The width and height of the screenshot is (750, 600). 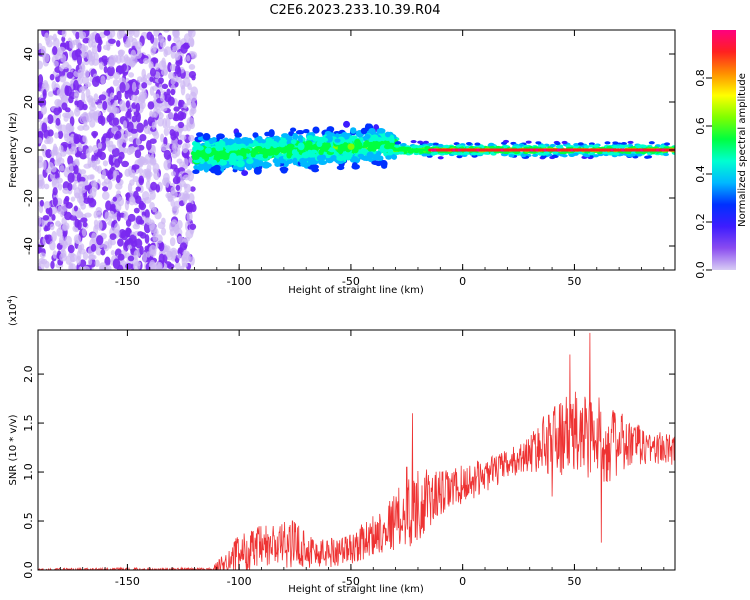 I want to click on chart-title: C2E6.2023.233.10.39.R04, so click(x=354, y=10).